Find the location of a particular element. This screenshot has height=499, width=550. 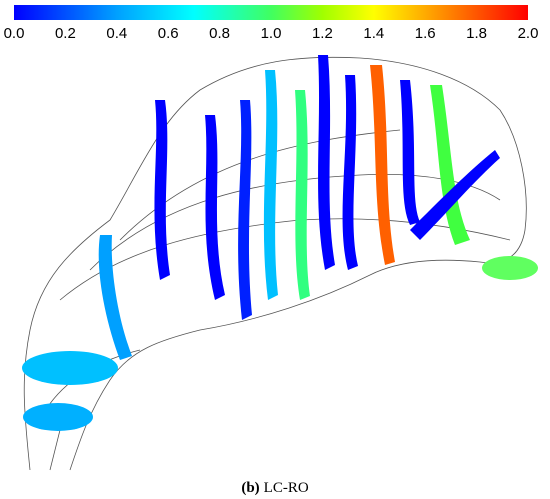

colorbar-tick-label: 1.0 is located at coordinates (271, 33).